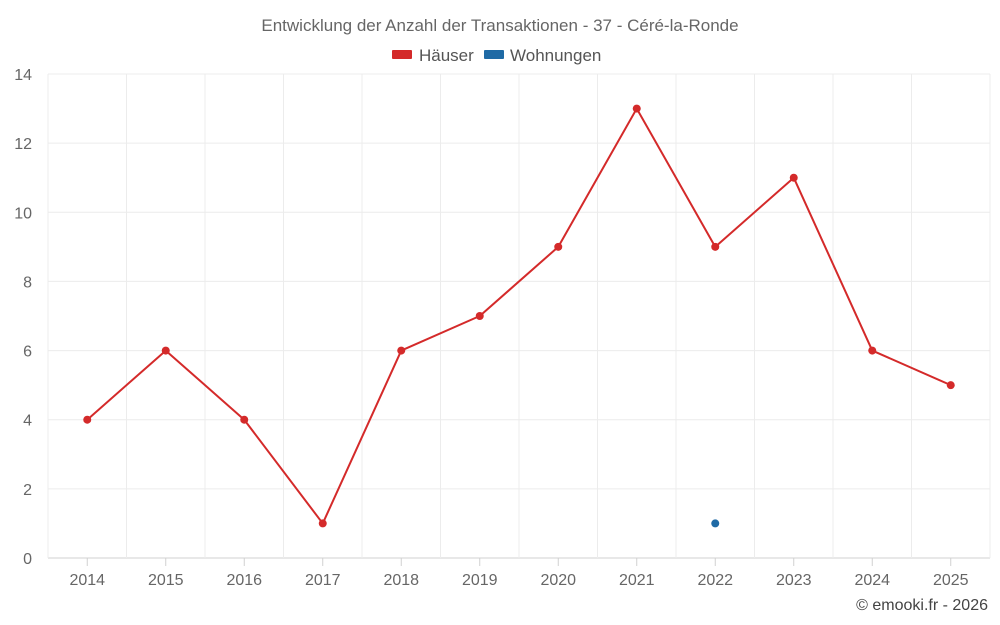 The image size is (1000, 625). I want to click on y-tick-label: 4, so click(27, 421).